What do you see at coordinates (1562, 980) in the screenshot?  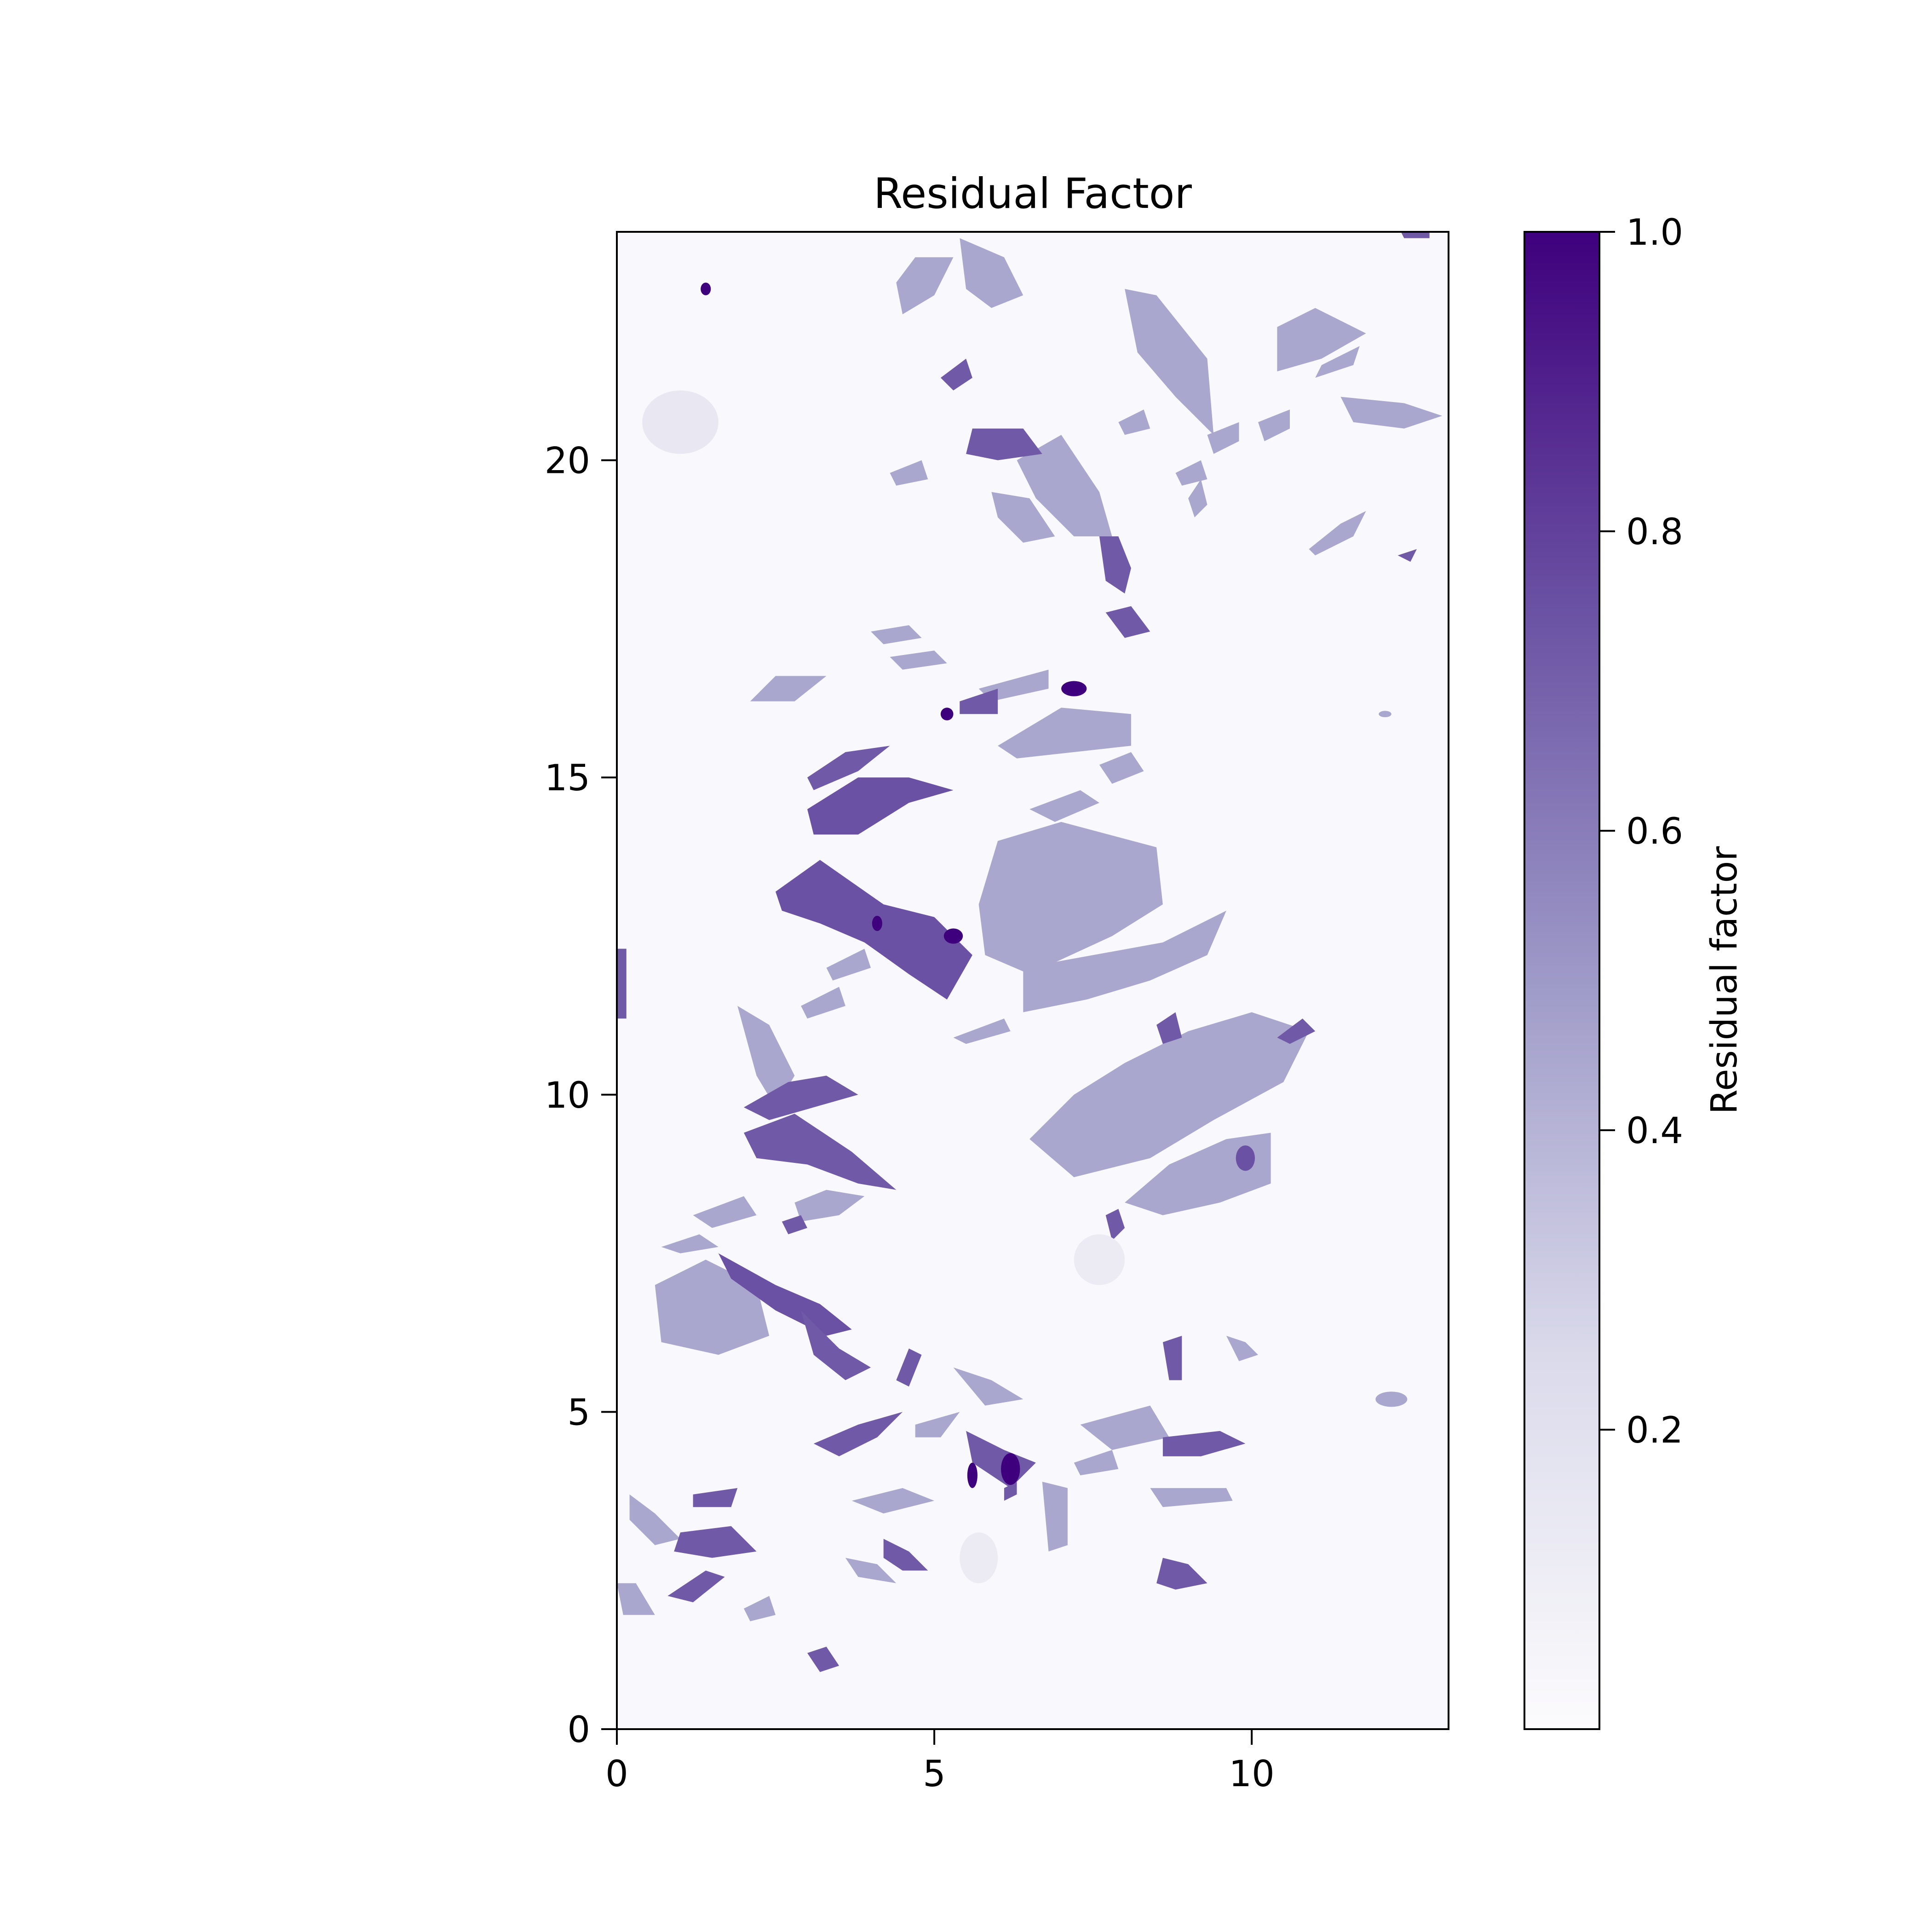 I see `colorbar-gradient` at bounding box center [1562, 980].